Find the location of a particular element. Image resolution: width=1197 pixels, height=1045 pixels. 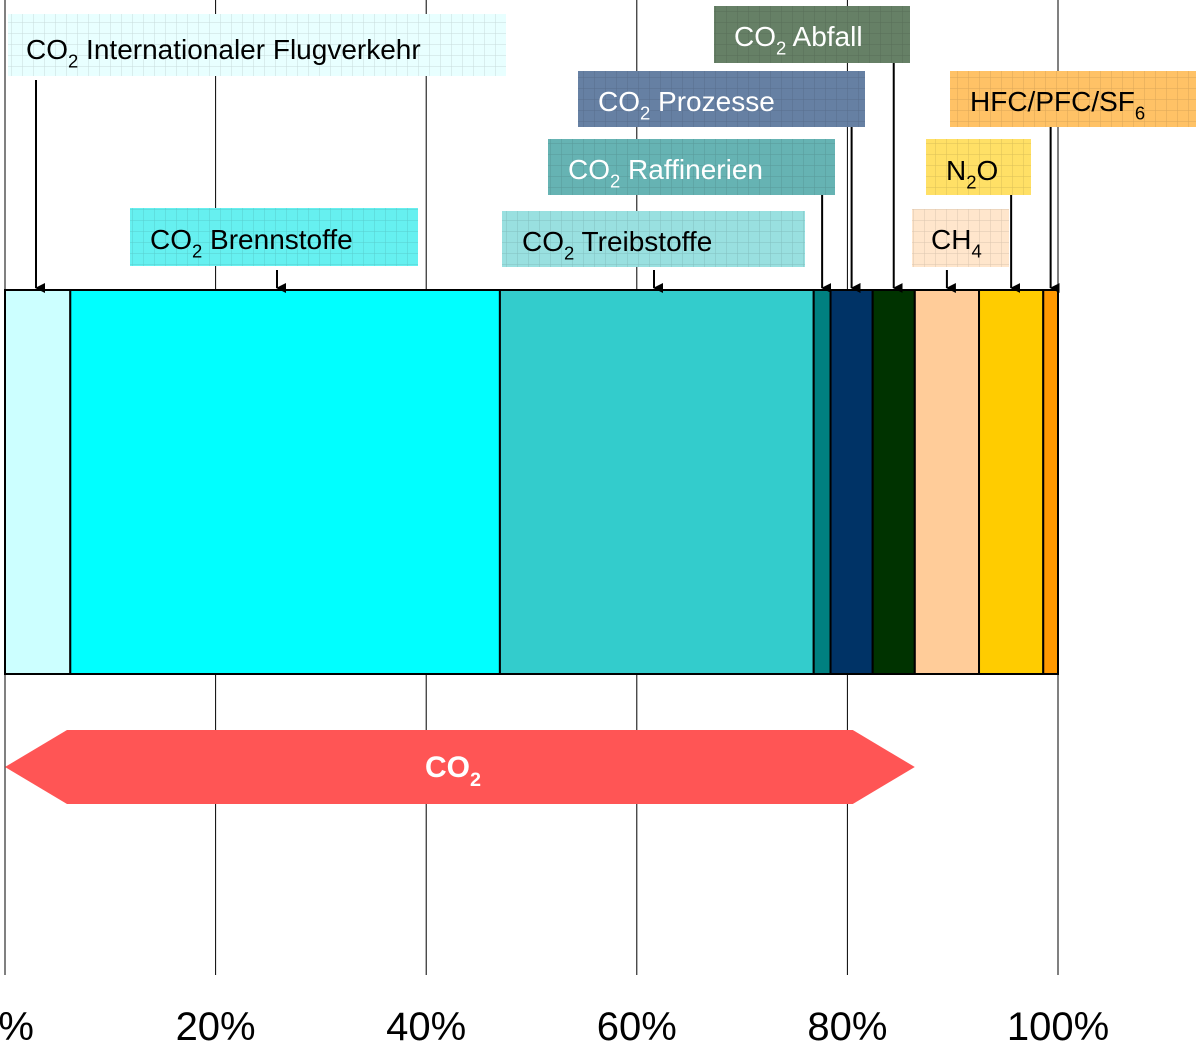

segment-label: CO2 Treibstoffe is located at coordinates (617, 244).